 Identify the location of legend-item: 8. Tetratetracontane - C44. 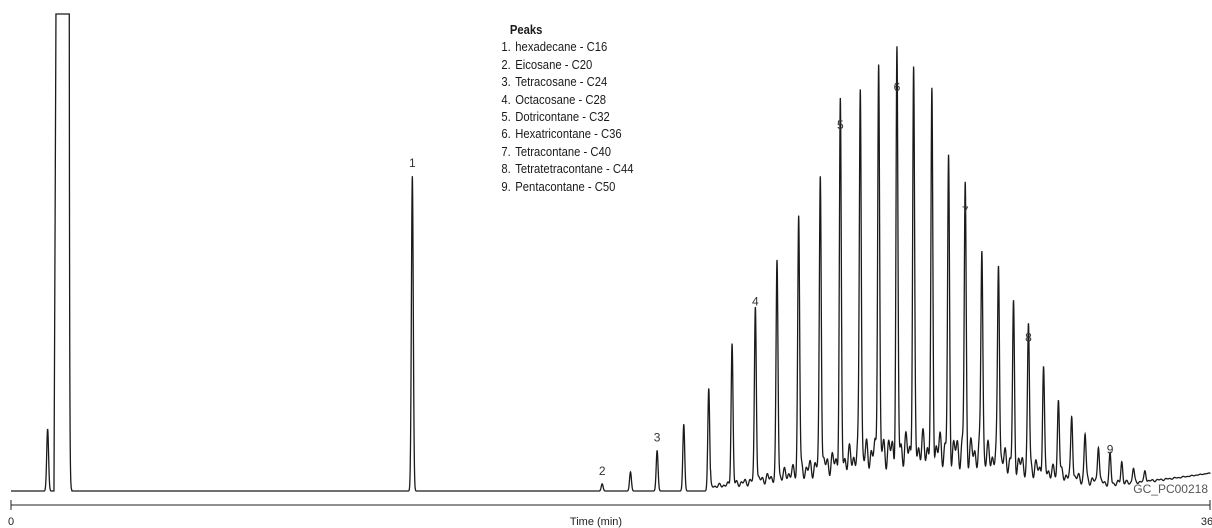
(566, 169).